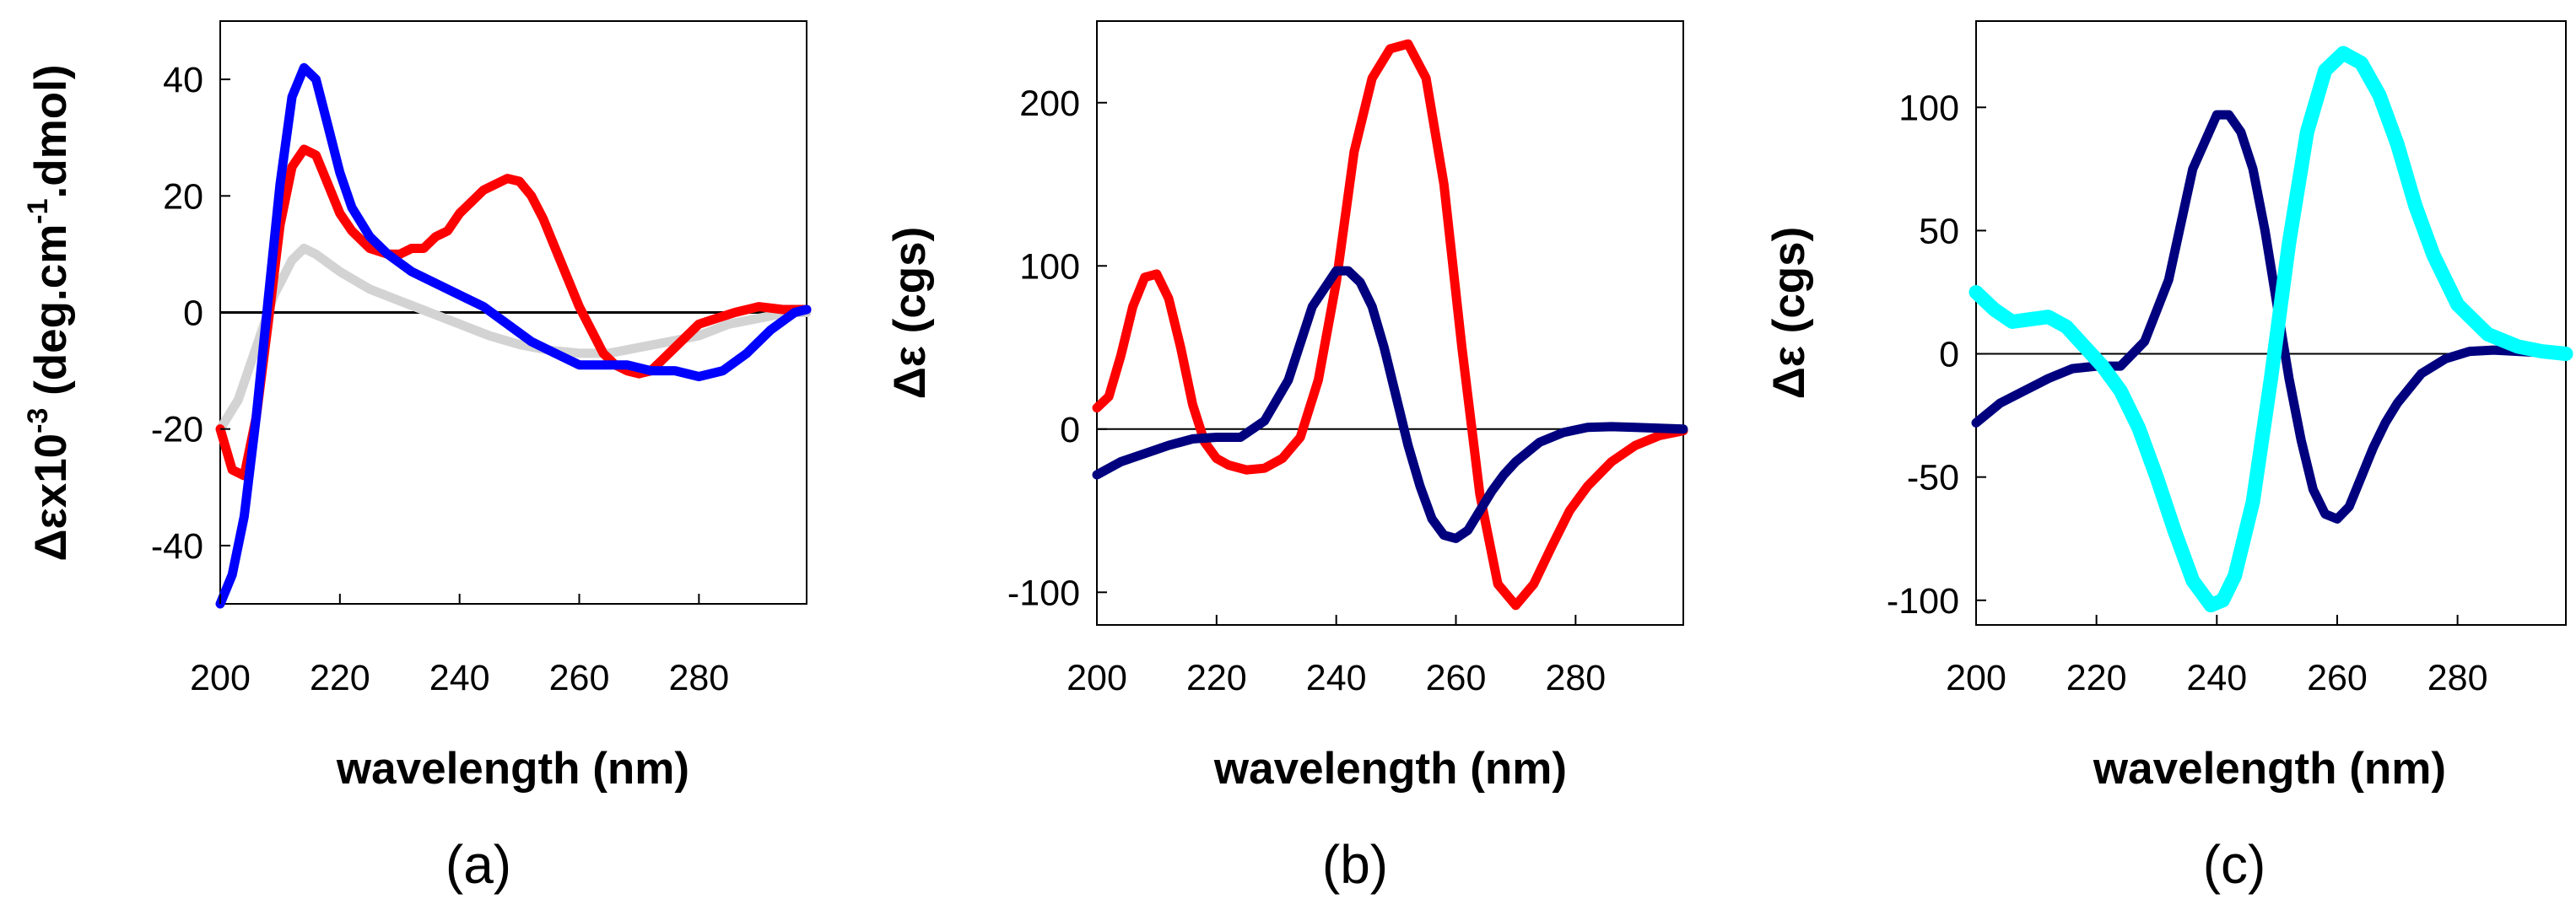  I want to click on y-tick-label-a-40: 40, so click(183, 80).